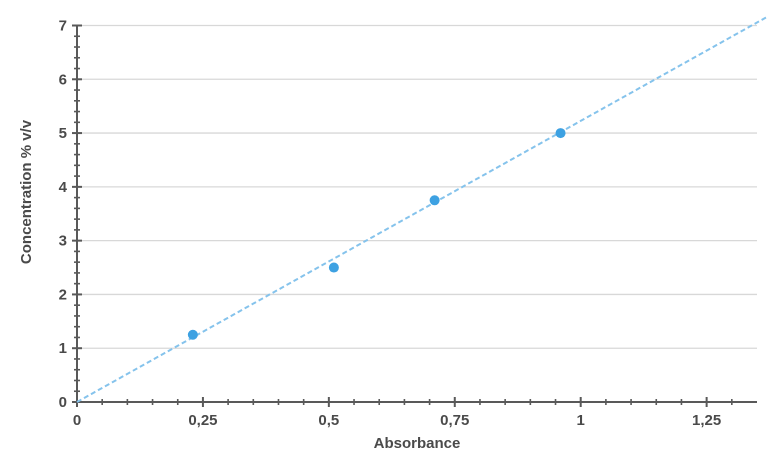 The image size is (780, 464). I want to click on svg-text: 5, so click(63, 133).